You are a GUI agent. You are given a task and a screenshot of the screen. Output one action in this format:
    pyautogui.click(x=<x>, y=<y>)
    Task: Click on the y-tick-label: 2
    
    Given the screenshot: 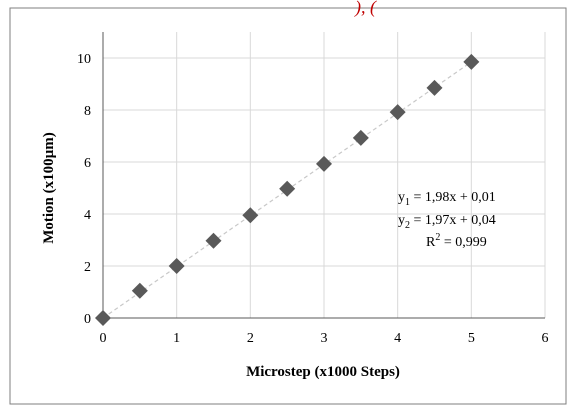 What is the action you would take?
    pyautogui.click(x=87, y=267)
    